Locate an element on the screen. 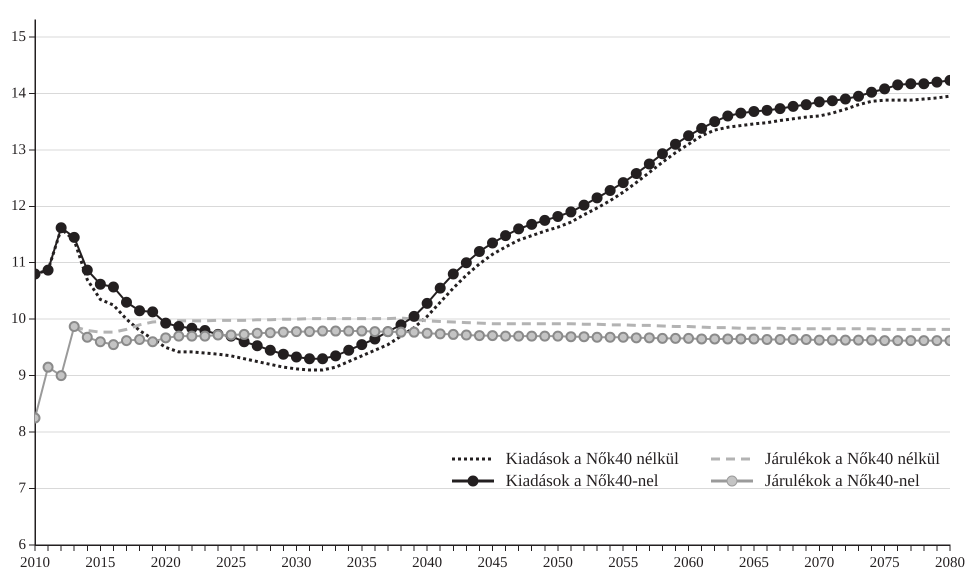 Image resolution: width=976 pixels, height=583 pixels. x-tick-label: 2020 is located at coordinates (165, 562).